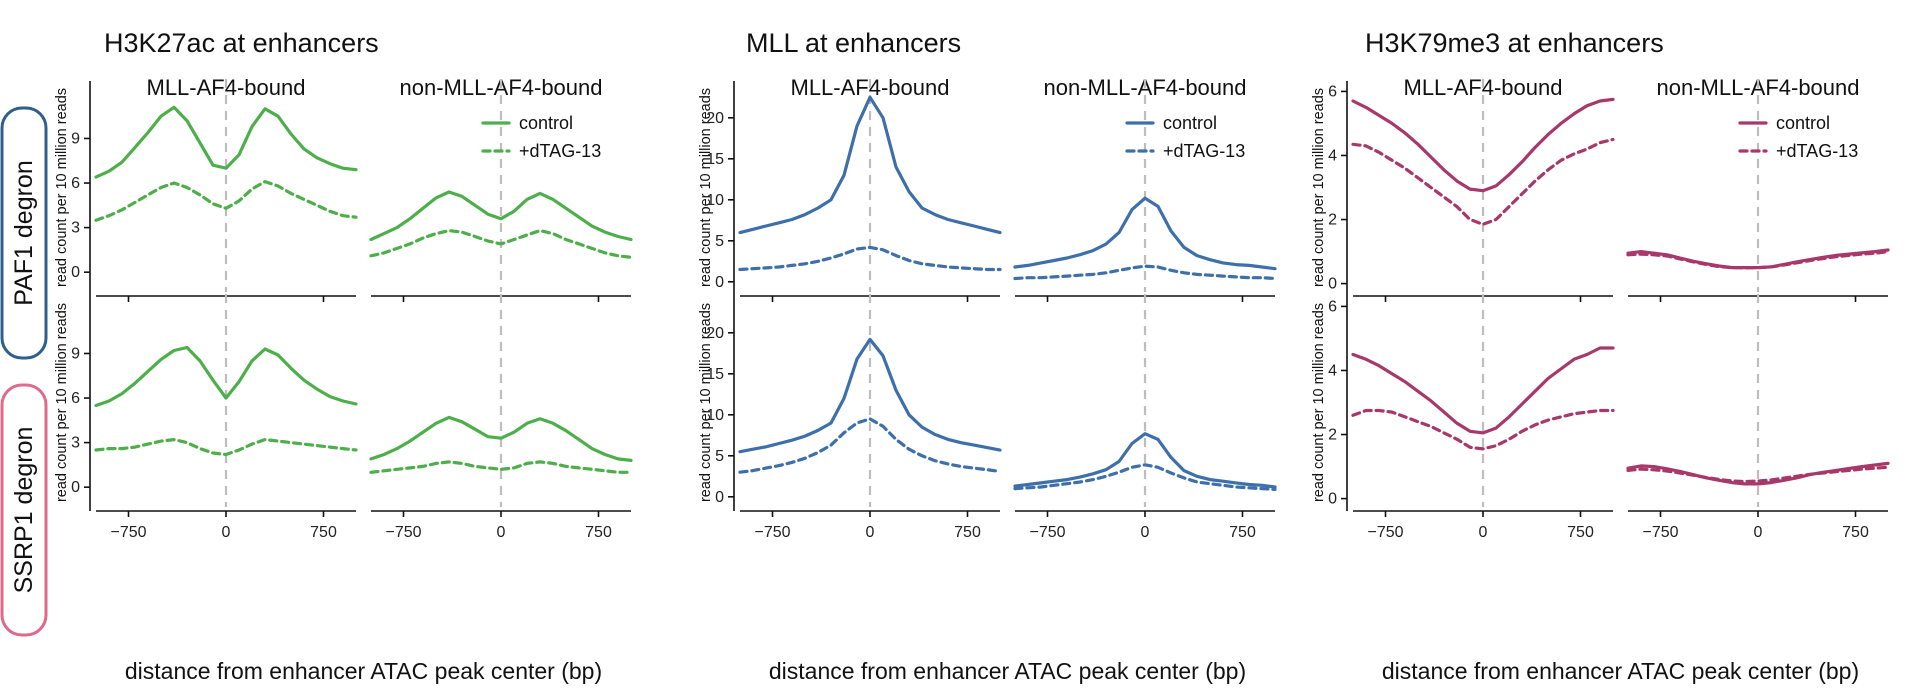 This screenshot has height=691, width=1920. What do you see at coordinates (1758, 190) in the screenshot?
I see `panel-h3k79me3-at-enhancers-paf1-degron-non-mll-af4-bound: control +dTAG-13` at bounding box center [1758, 190].